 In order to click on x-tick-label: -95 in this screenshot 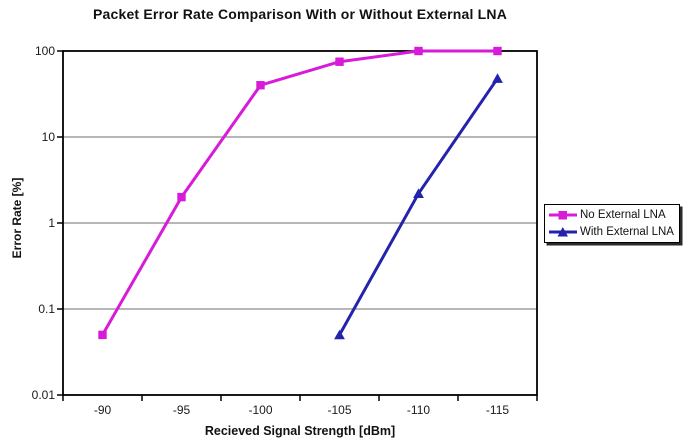, I will do `click(182, 410)`.